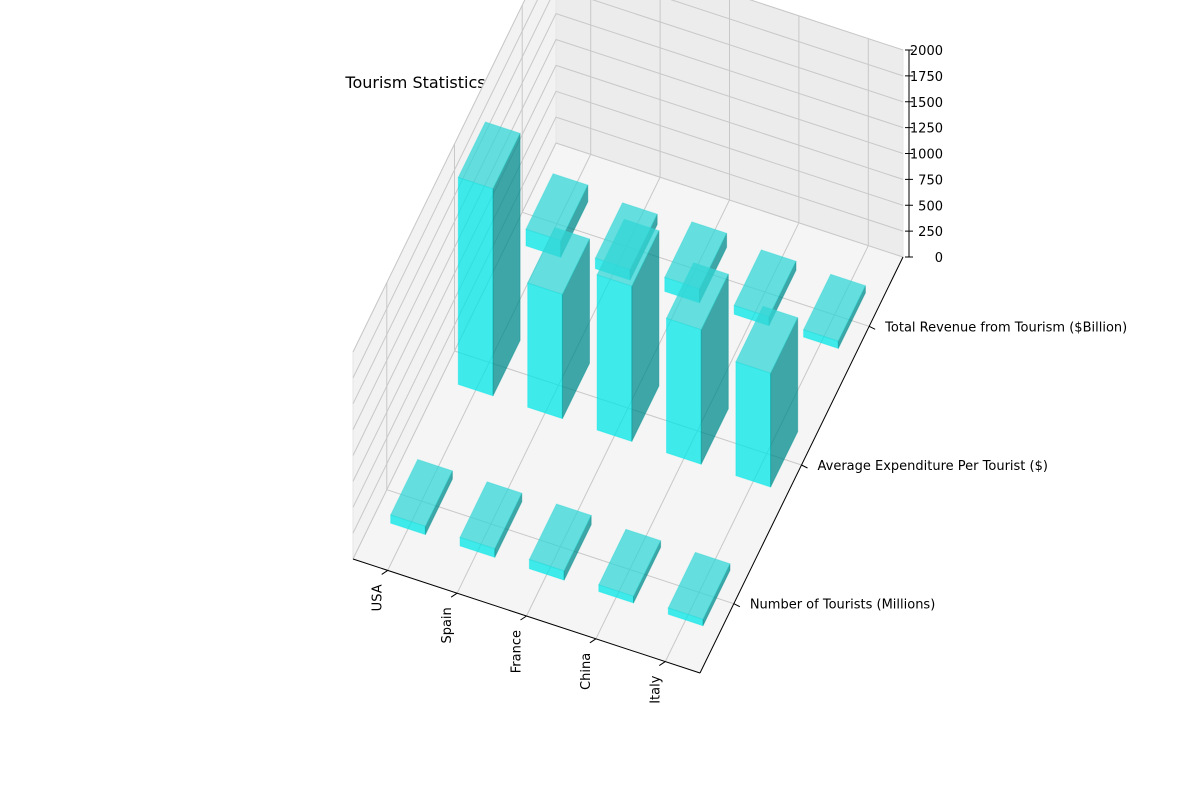 The height and width of the screenshot is (800, 1200). What do you see at coordinates (926, 51) in the screenshot?
I see `z-tick-label: 2000` at bounding box center [926, 51].